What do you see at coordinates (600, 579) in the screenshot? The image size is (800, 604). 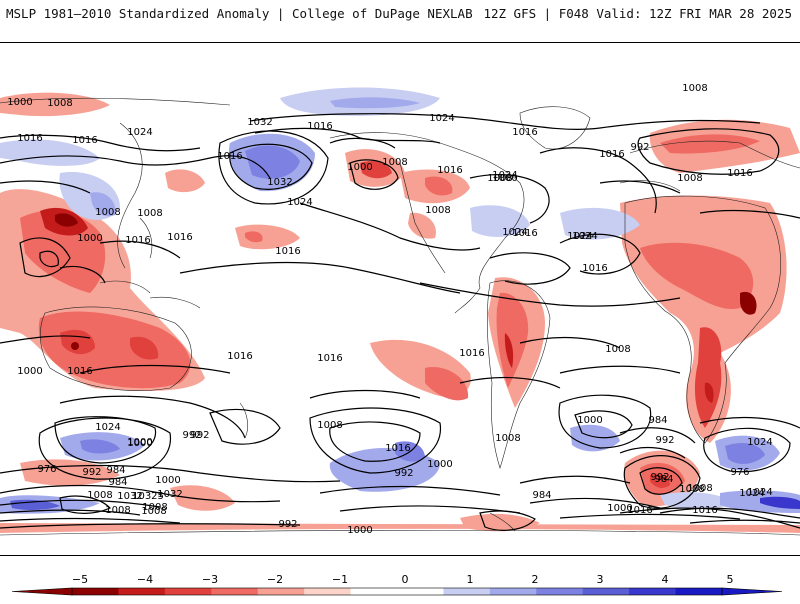 I see `colorbar-tick-label: 3` at bounding box center [600, 579].